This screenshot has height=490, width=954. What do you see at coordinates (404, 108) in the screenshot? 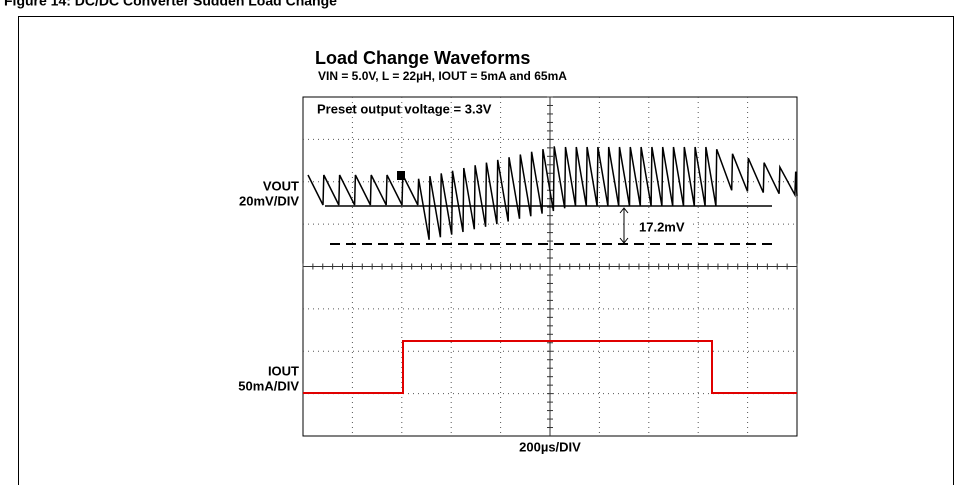
I see `annotation: Preset output voltage = 3.3V` at bounding box center [404, 108].